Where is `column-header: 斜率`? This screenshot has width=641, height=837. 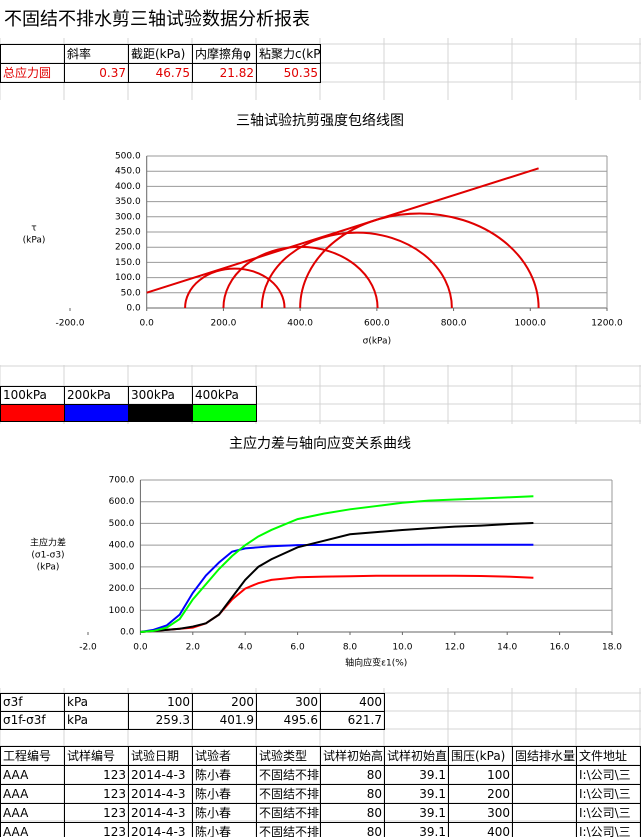 column-header: 斜率 is located at coordinates (96, 54).